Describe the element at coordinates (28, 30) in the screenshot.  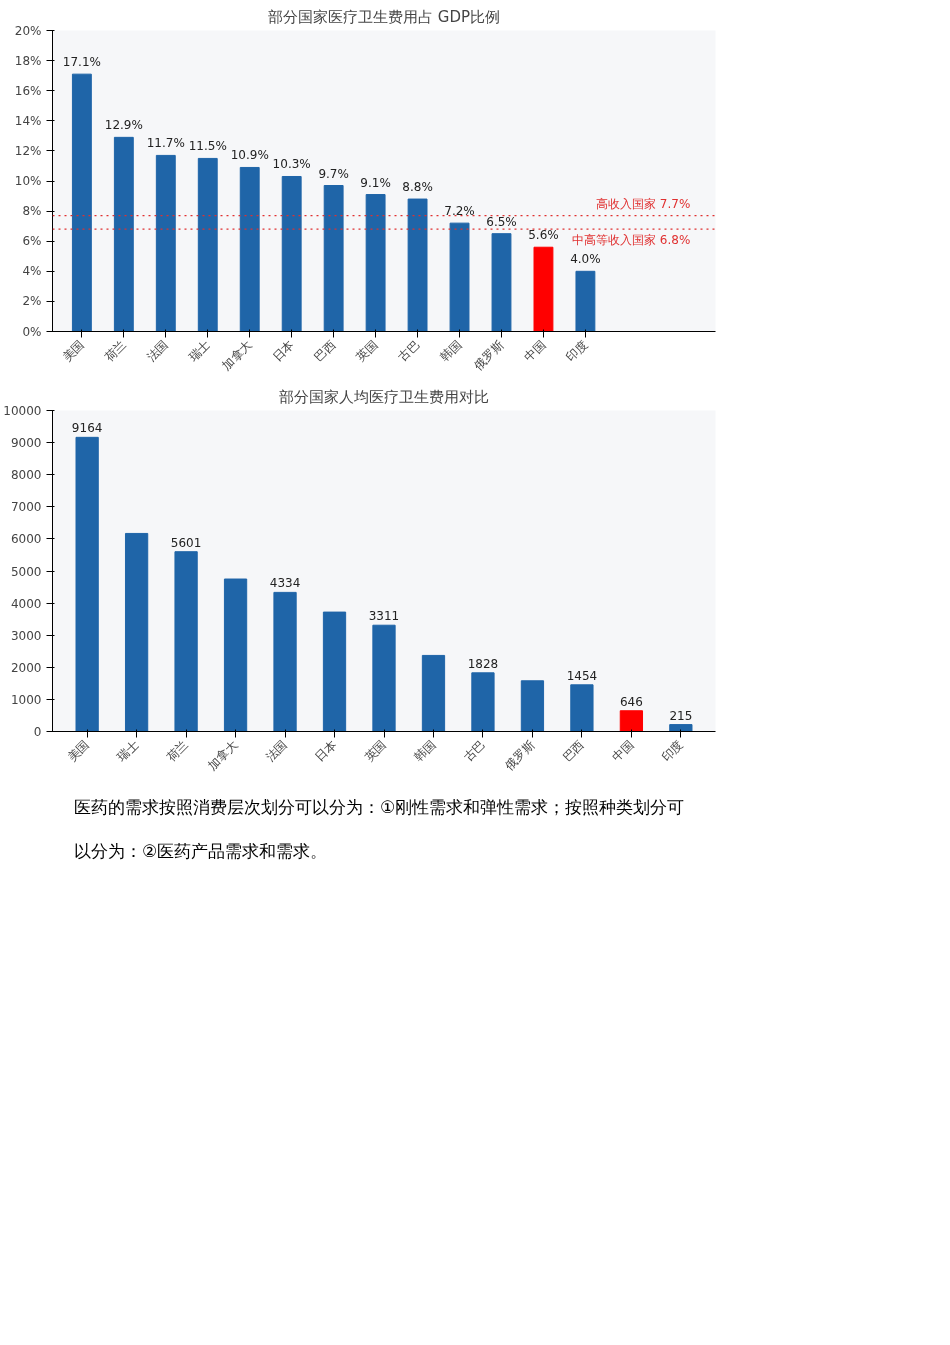
I see `y-tick-label: 20%` at that location.